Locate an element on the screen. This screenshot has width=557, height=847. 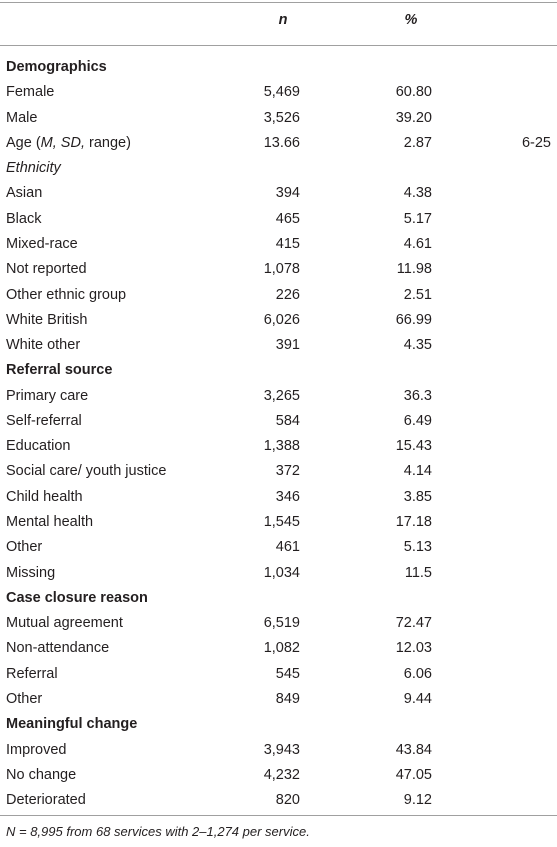
row-label: Female is located at coordinates (30, 92).